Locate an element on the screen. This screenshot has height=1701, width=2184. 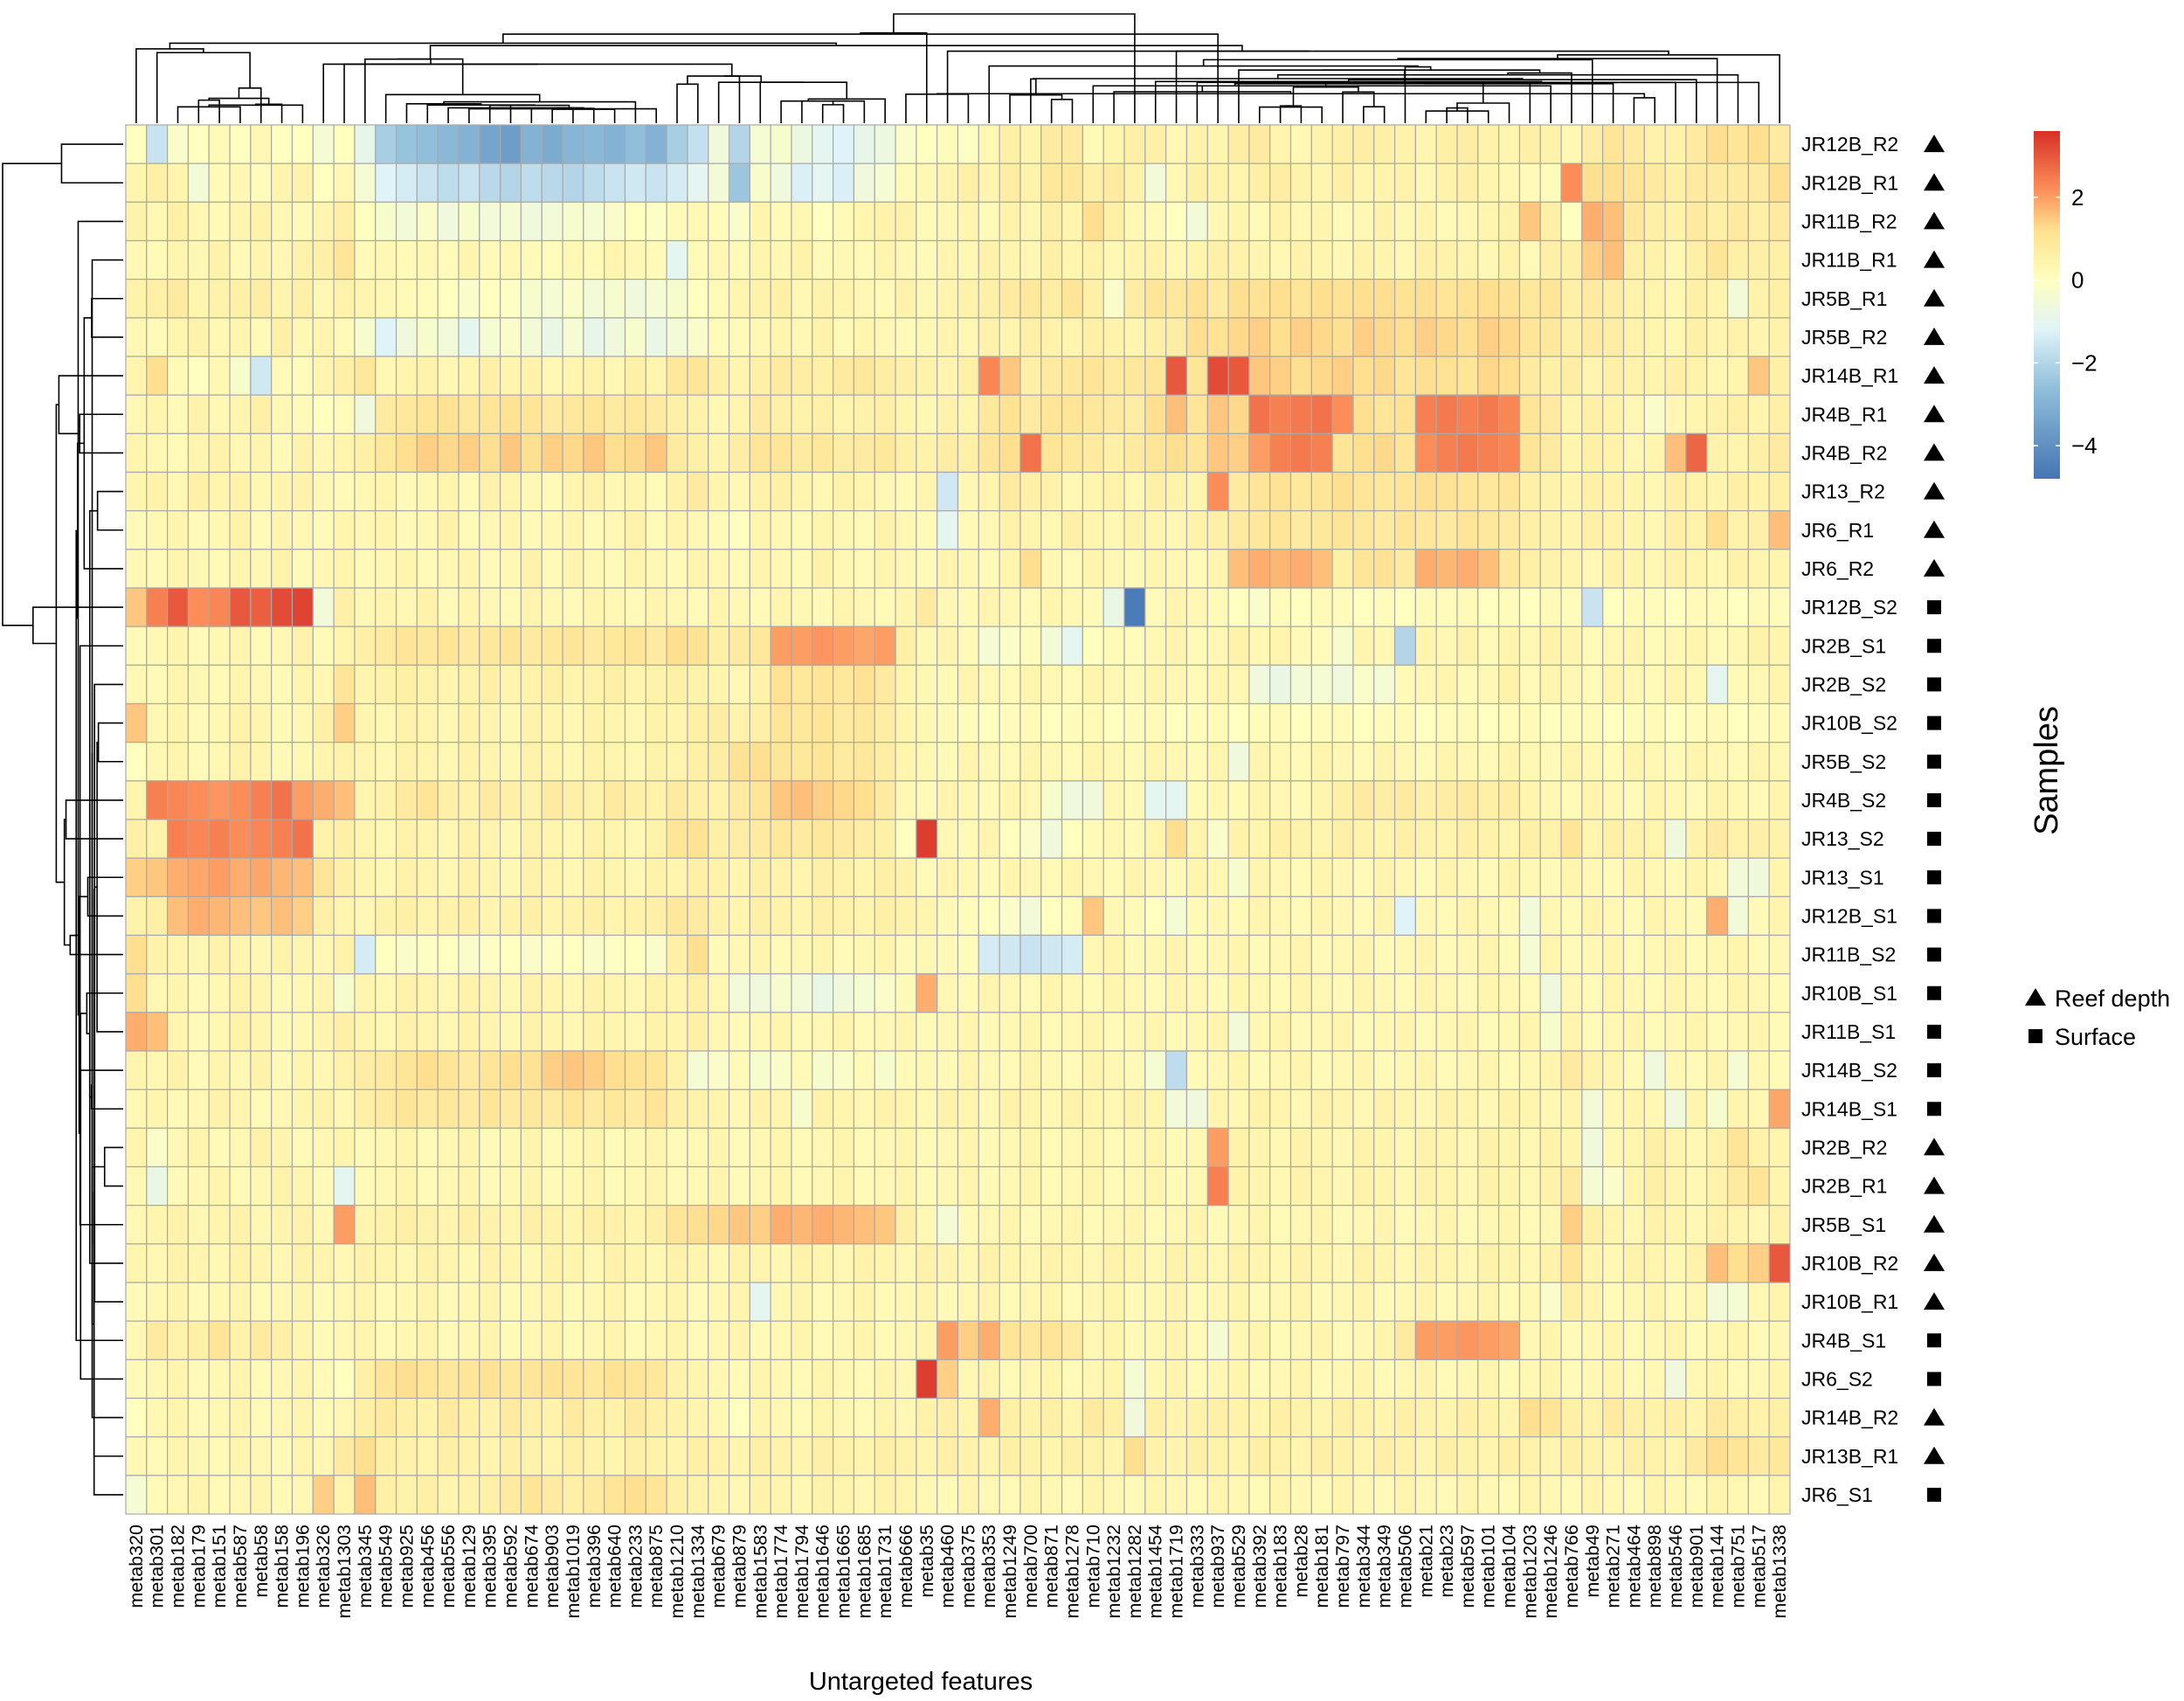
row-label: JR5B_R2 is located at coordinates (1844, 338).